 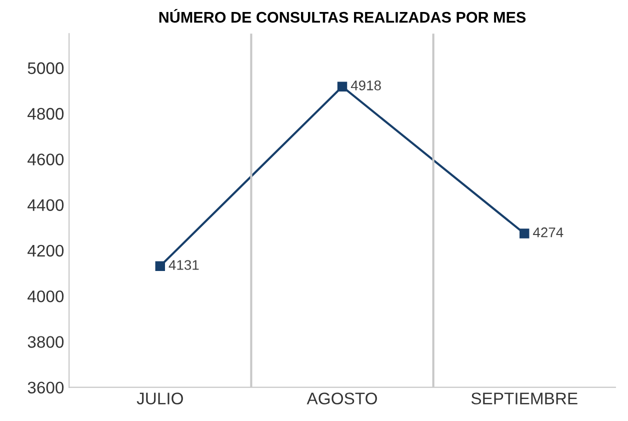 I want to click on data-label: 4918, so click(x=365, y=85).